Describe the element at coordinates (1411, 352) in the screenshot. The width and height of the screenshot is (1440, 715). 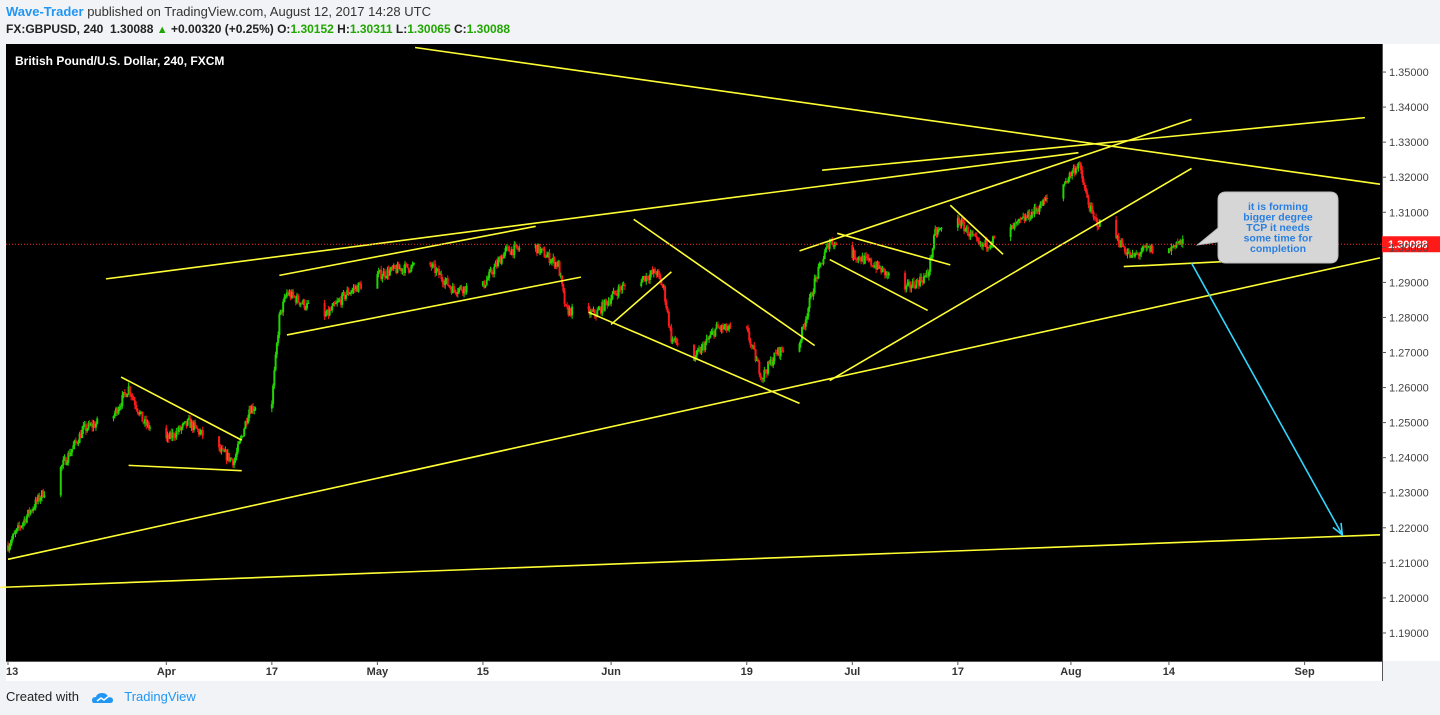
I see `price-axis` at that location.